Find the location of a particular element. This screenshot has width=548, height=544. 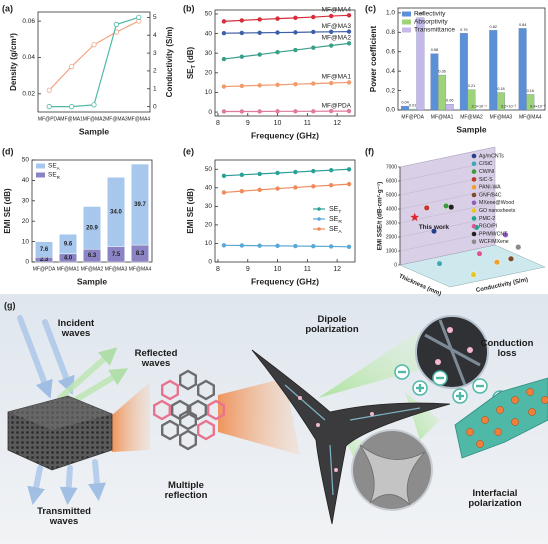

annotation: This work is located at coordinates (434, 227).